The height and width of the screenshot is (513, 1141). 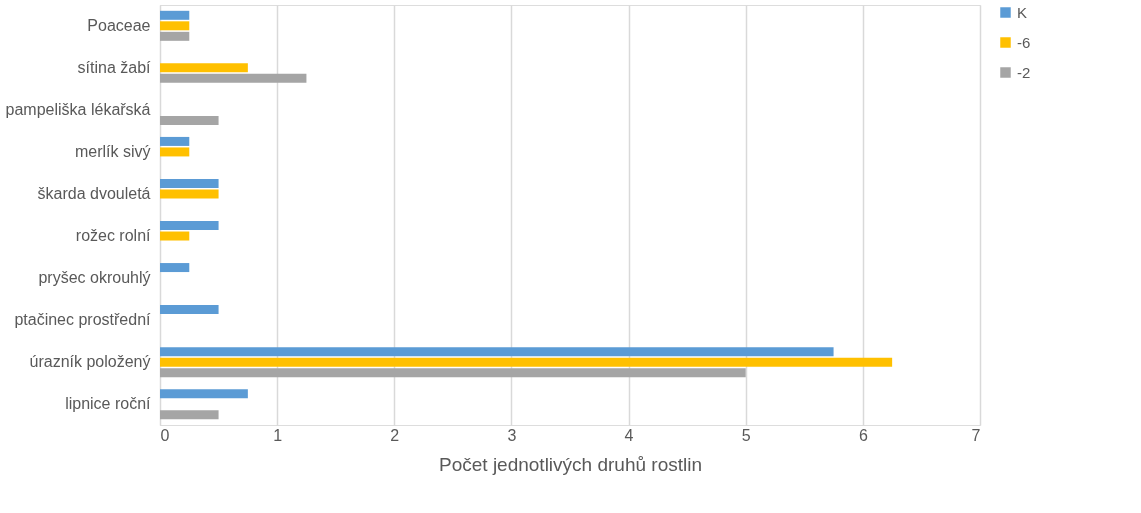 I want to click on y-tick-label: pampeliška lékařská, so click(x=78, y=109).